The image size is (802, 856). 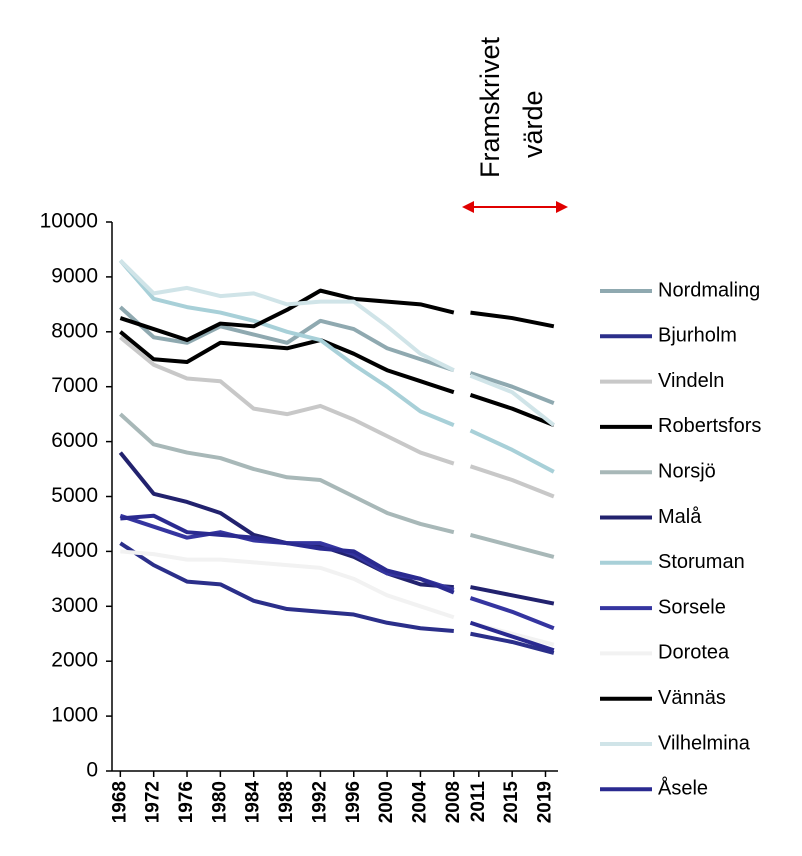 I want to click on y-tick-label: 4000, so click(x=74, y=550).